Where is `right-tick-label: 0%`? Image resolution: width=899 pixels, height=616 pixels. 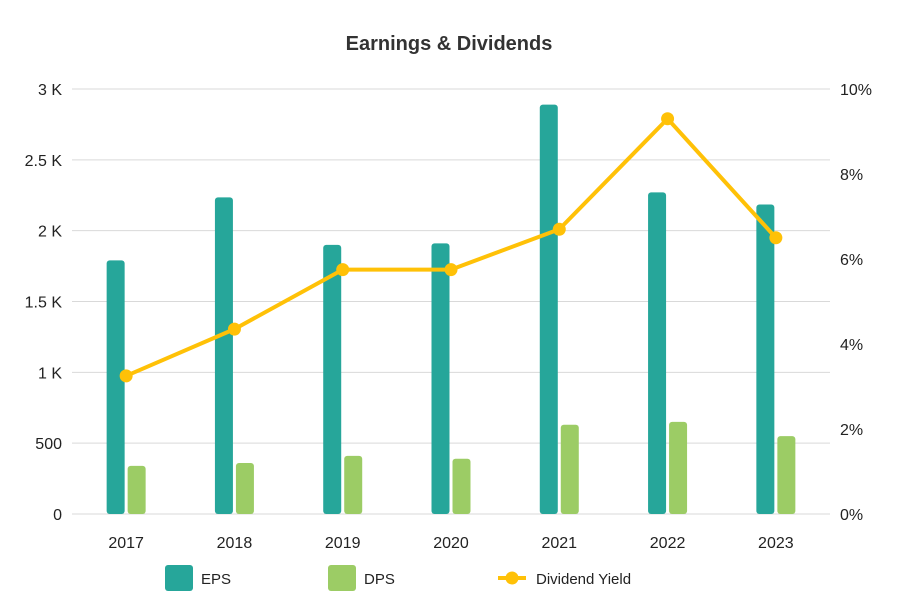 right-tick-label: 0% is located at coordinates (851, 515).